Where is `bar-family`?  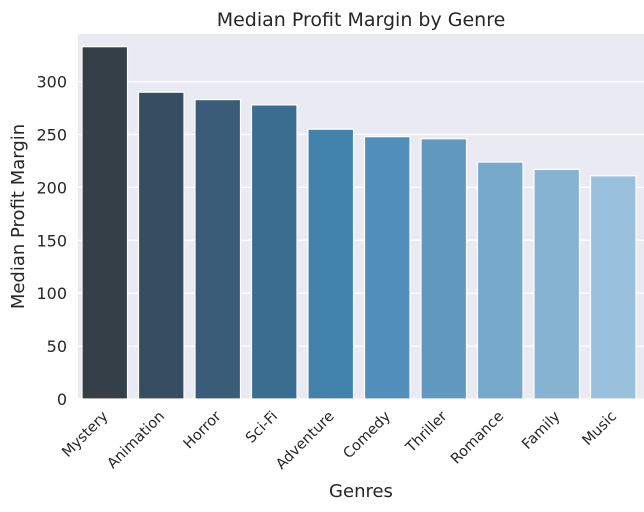 bar-family is located at coordinates (557, 284).